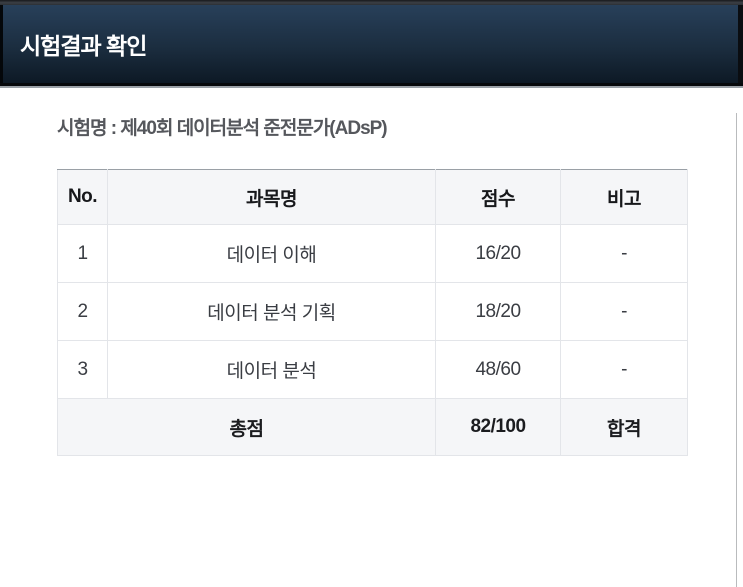 The width and height of the screenshot is (743, 587). Describe the element at coordinates (271, 369) in the screenshot. I see `cell-subject: 데이터 분석` at that location.